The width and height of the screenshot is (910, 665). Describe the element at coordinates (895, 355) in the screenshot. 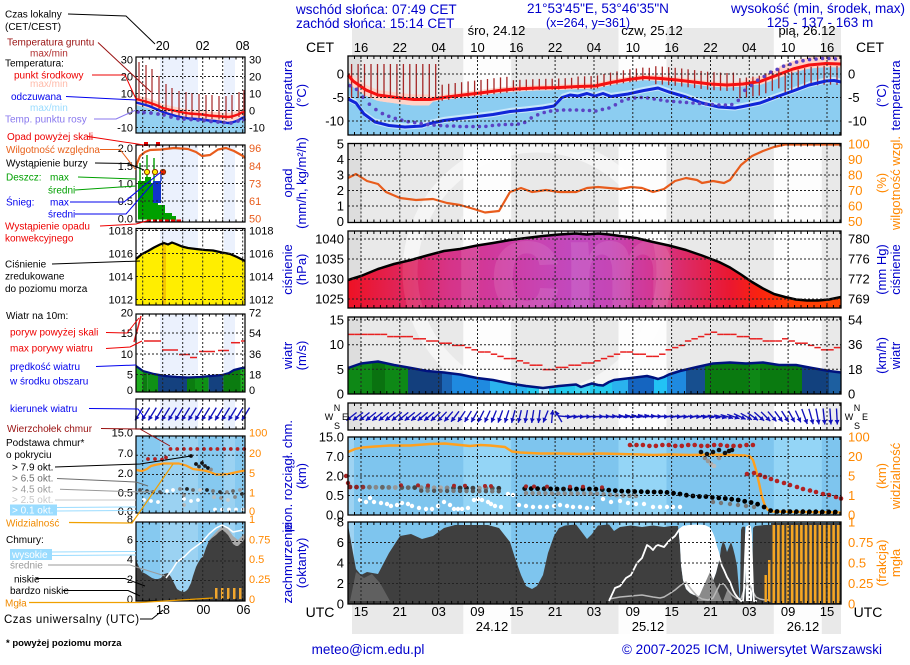

I see `svg-text: wiatr` at that location.